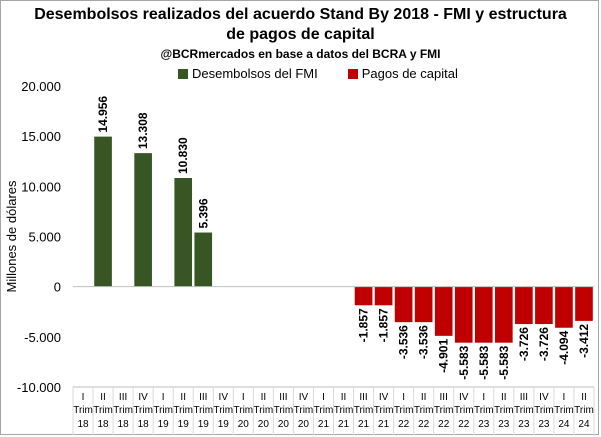  Describe the element at coordinates (183, 155) in the screenshot. I see `data-label: 10.830` at that location.